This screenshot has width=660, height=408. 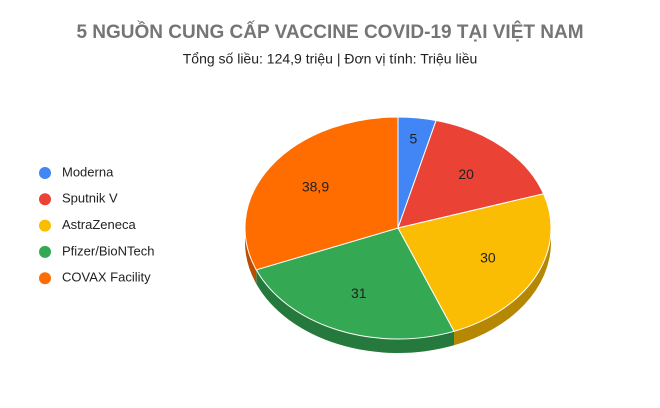 What do you see at coordinates (413, 139) in the screenshot?
I see `data-label: 5` at bounding box center [413, 139].